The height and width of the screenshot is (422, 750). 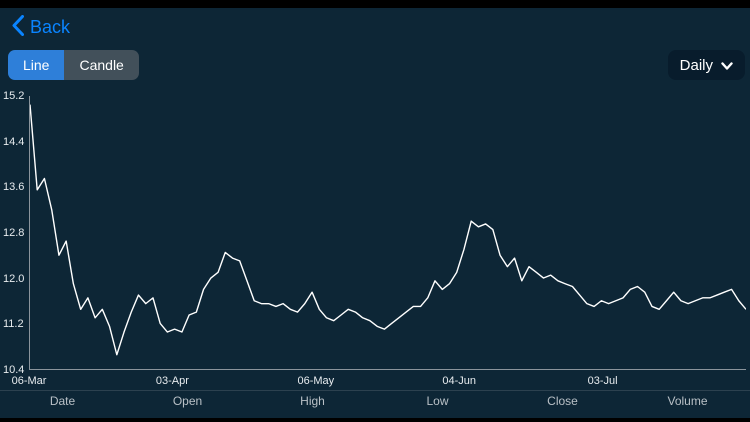 I want to click on y-tick-label: 14.4, so click(x=14, y=141).